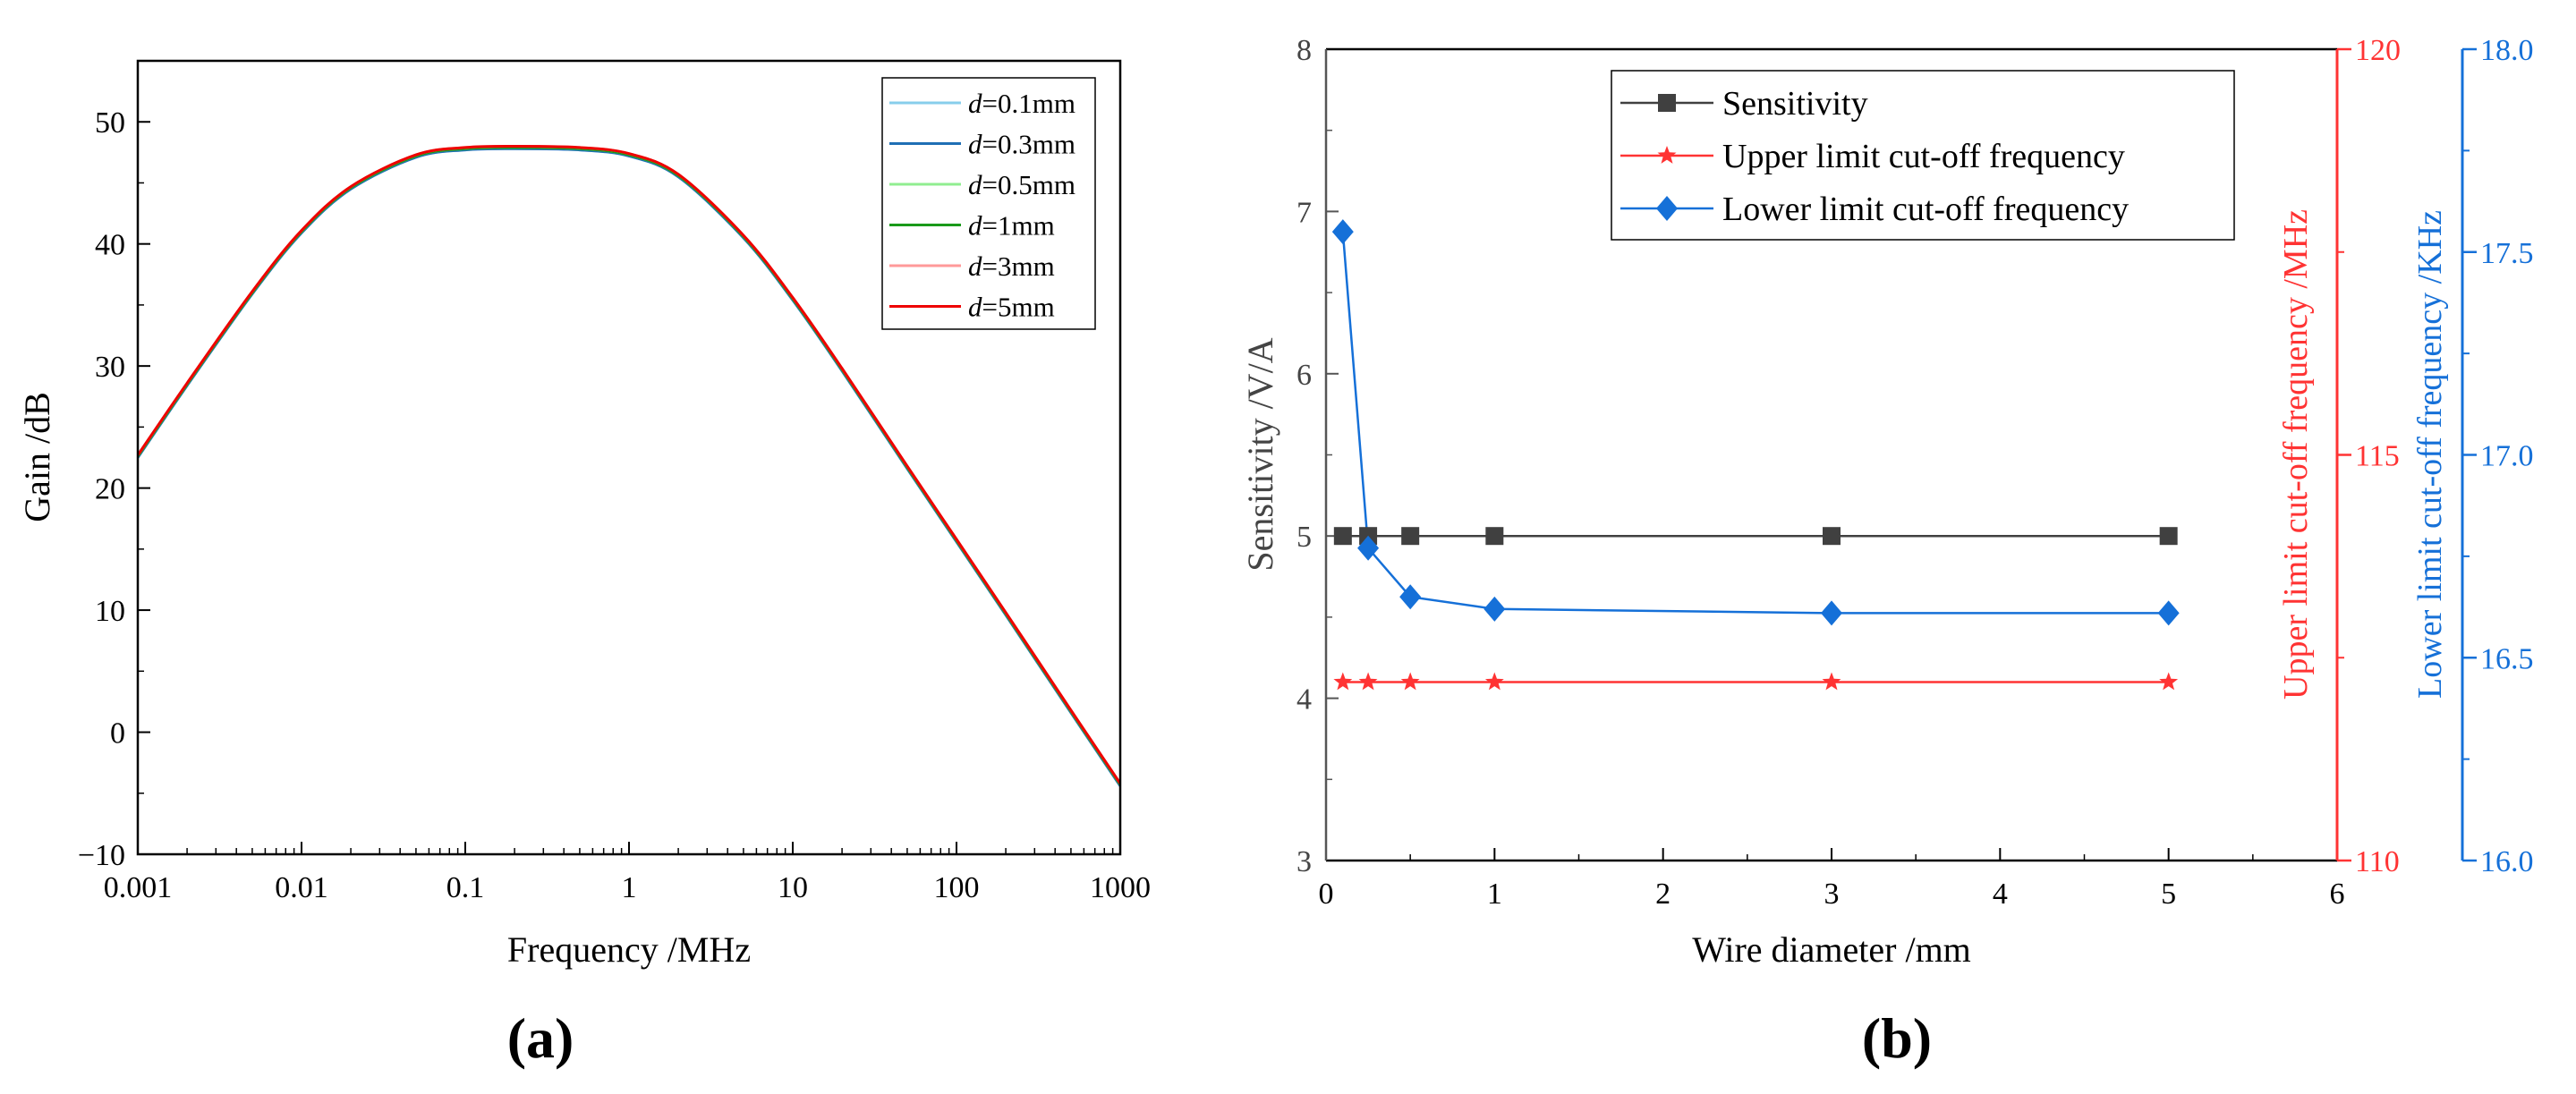 The height and width of the screenshot is (1094, 2576). What do you see at coordinates (301, 887) in the screenshot?
I see `a-xtick-label: 0.01` at bounding box center [301, 887].